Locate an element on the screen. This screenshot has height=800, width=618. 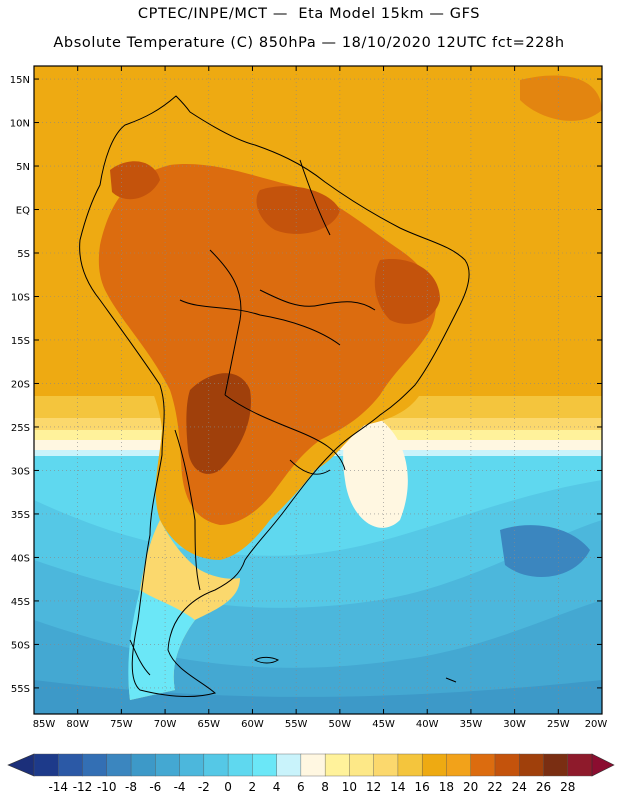
colorbar-label: 16 is located at coordinates (422, 787).